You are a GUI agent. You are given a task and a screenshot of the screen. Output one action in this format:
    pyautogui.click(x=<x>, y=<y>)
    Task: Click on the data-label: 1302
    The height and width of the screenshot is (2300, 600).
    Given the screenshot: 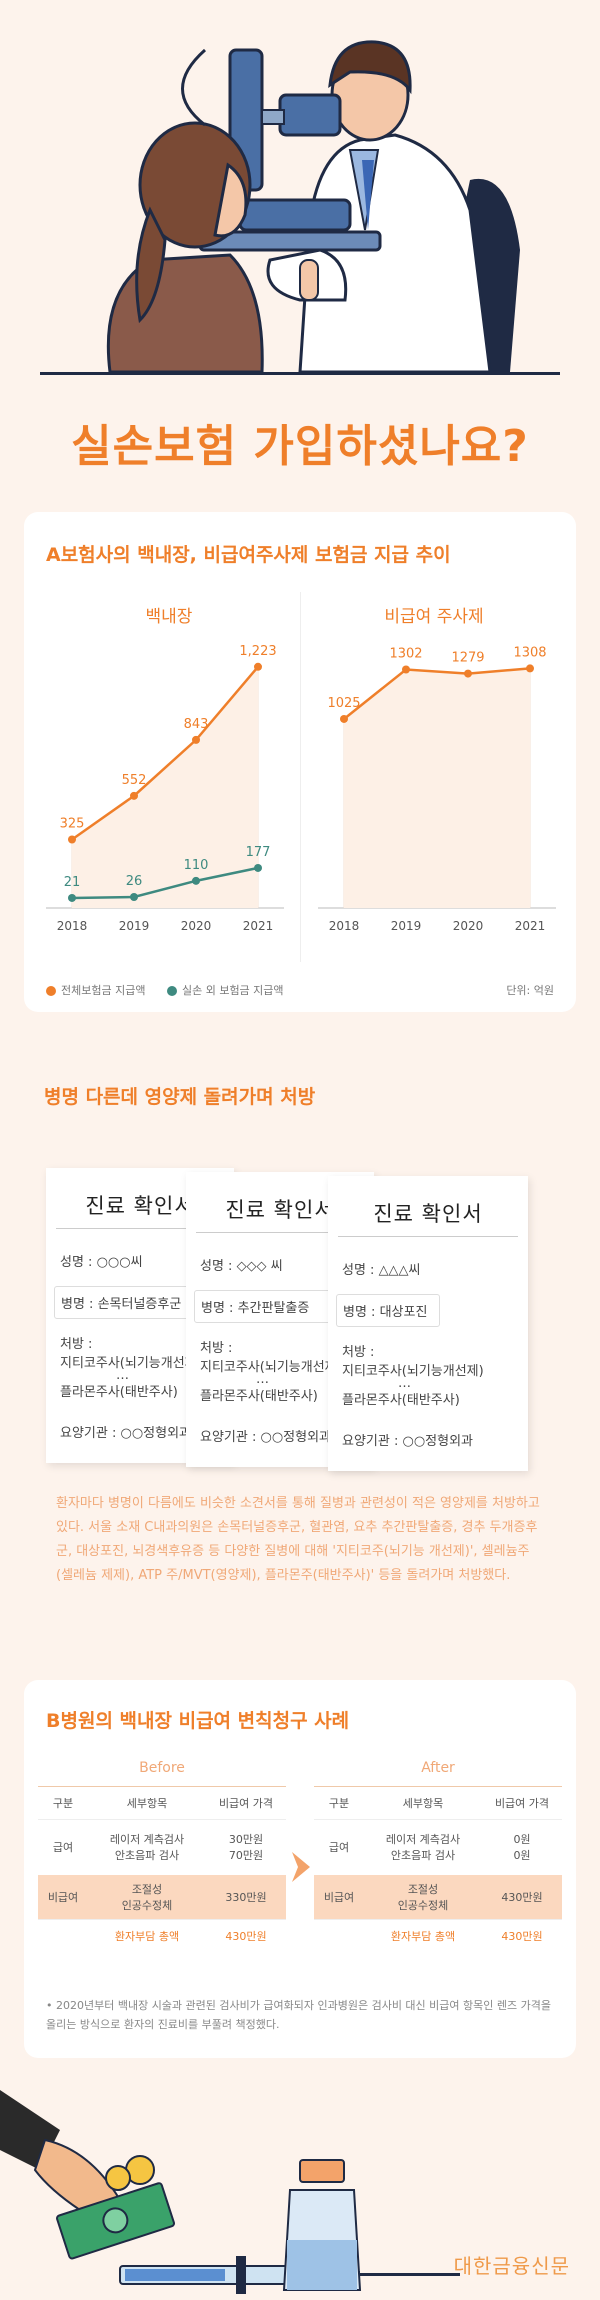 What is the action you would take?
    pyautogui.click(x=405, y=654)
    